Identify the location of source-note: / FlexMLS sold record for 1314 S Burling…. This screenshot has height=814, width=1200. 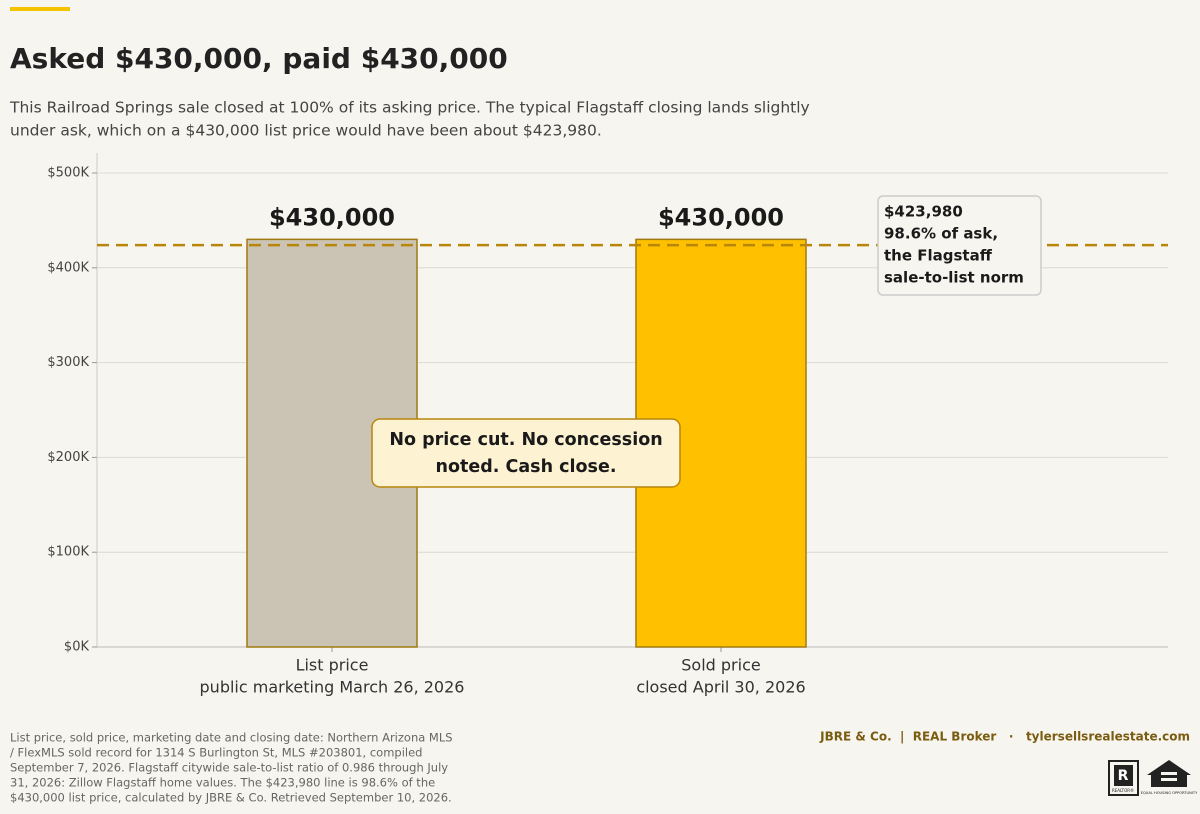
(216, 753).